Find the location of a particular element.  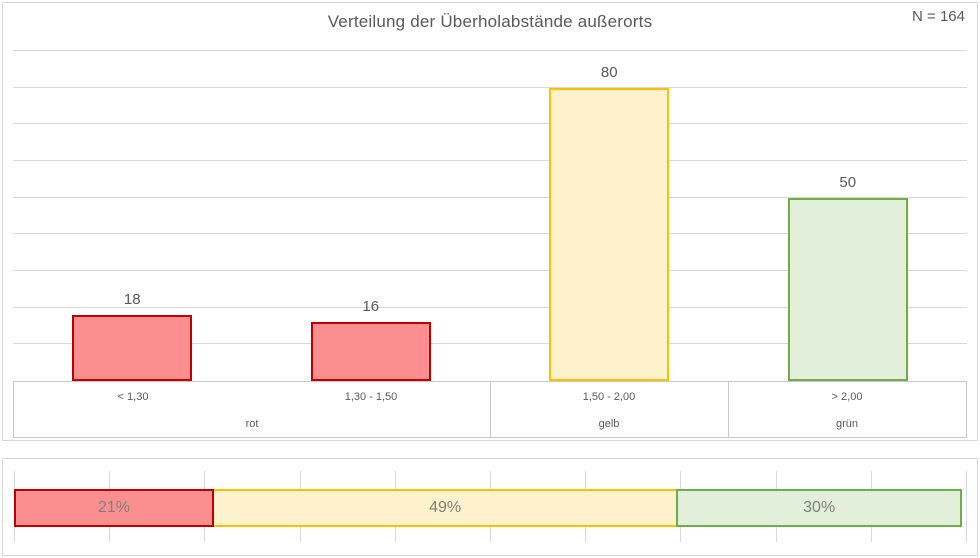

category-cell: < 1,30 is located at coordinates (133, 396).